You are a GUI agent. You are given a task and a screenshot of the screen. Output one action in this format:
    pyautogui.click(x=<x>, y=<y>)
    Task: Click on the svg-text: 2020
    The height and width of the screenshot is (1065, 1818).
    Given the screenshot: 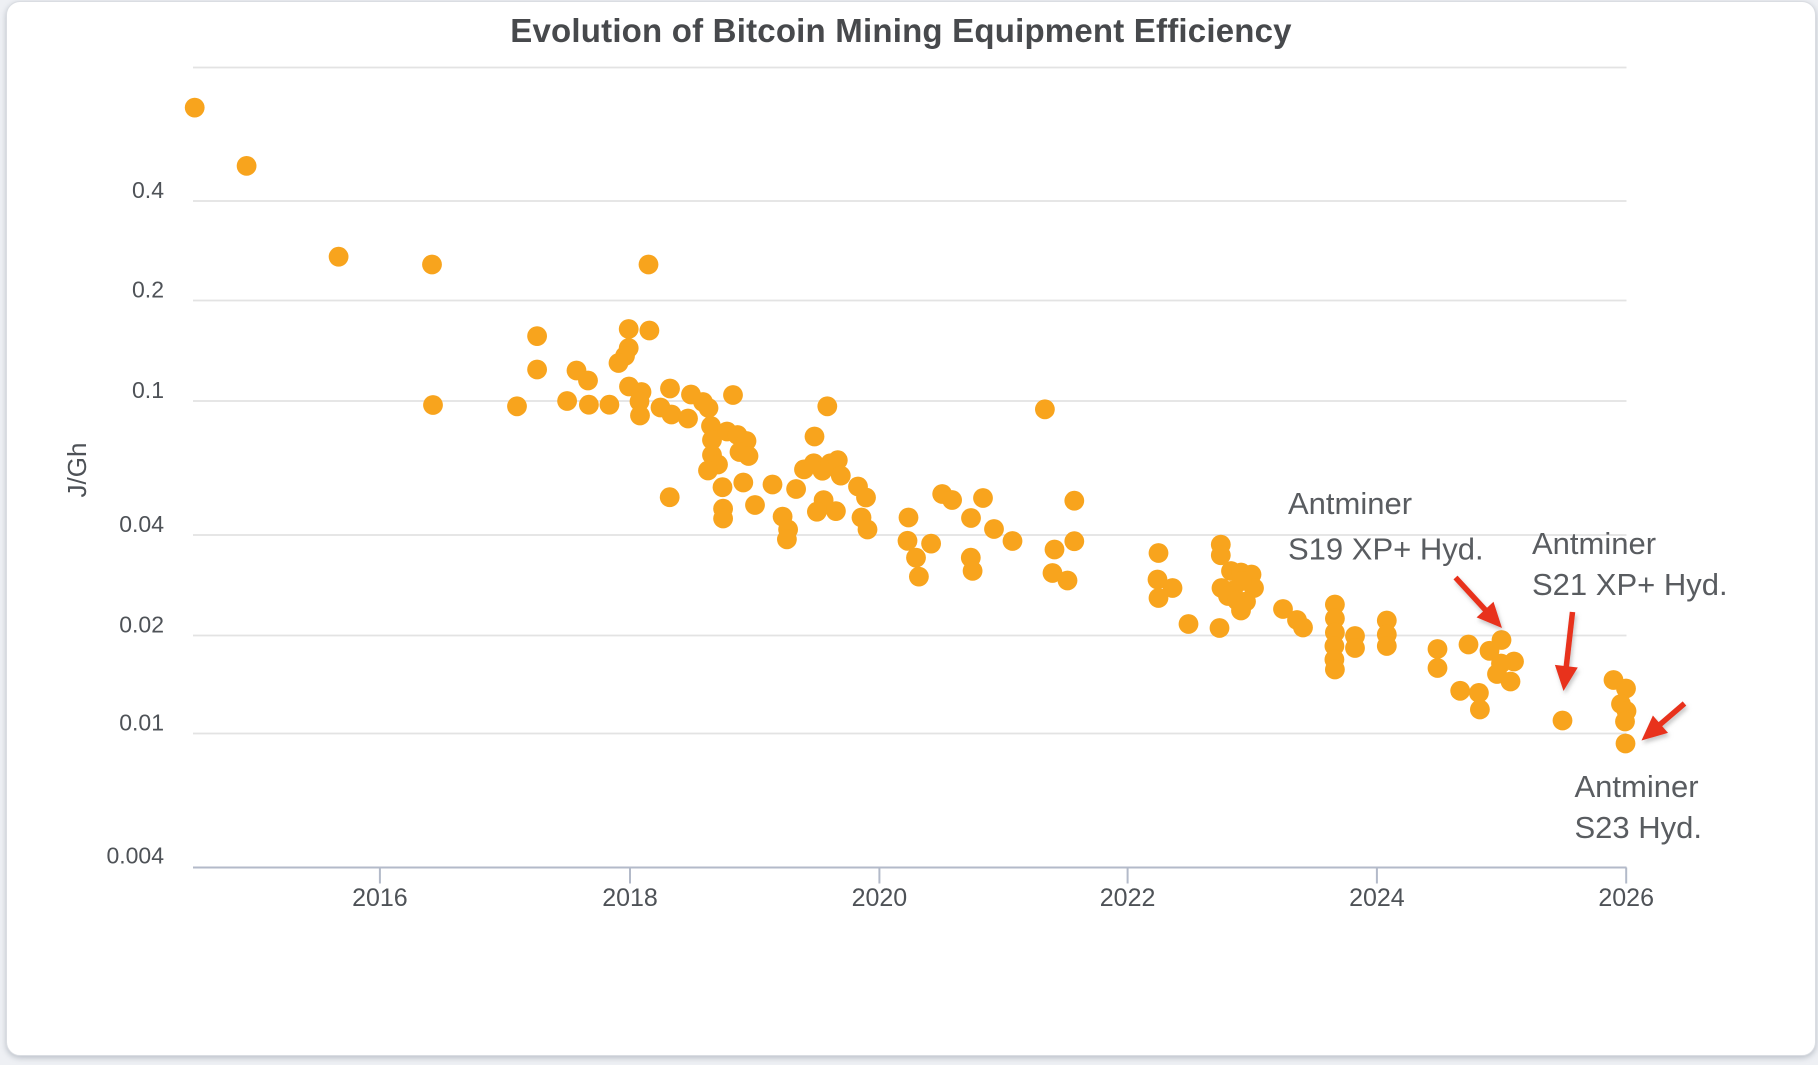 What is the action you would take?
    pyautogui.click(x=880, y=898)
    